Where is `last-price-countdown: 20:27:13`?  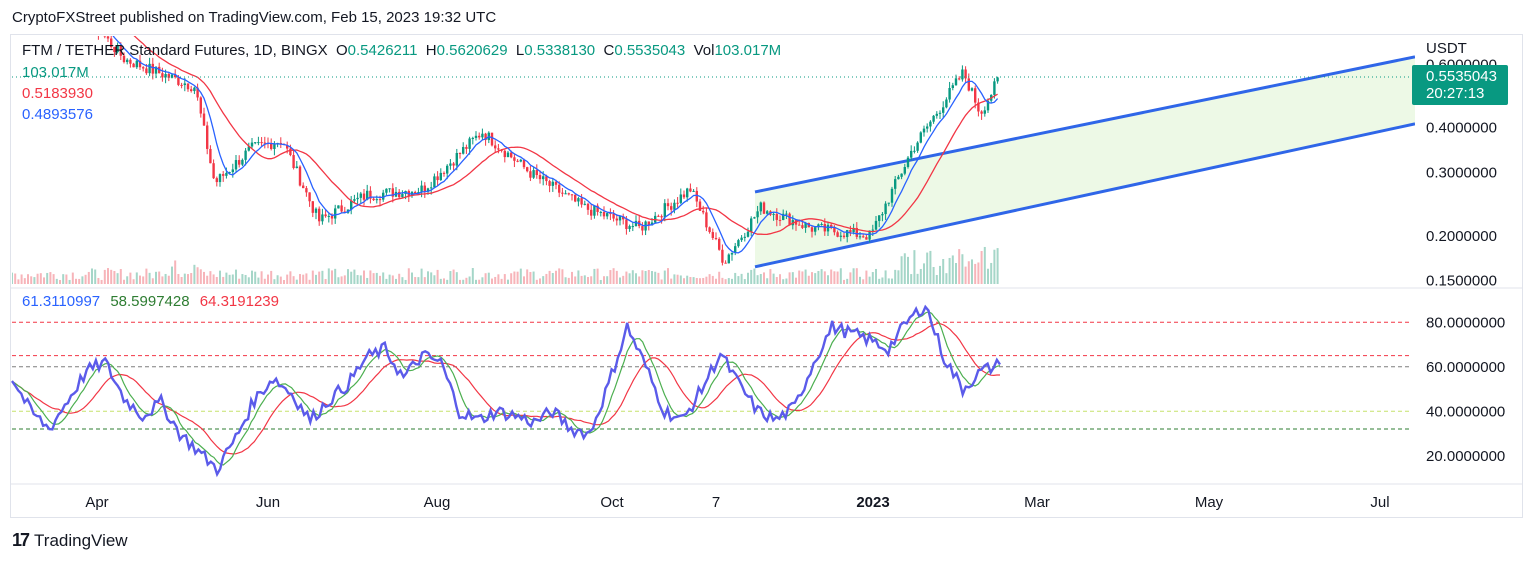 last-price-countdown: 20:27:13 is located at coordinates (1455, 93).